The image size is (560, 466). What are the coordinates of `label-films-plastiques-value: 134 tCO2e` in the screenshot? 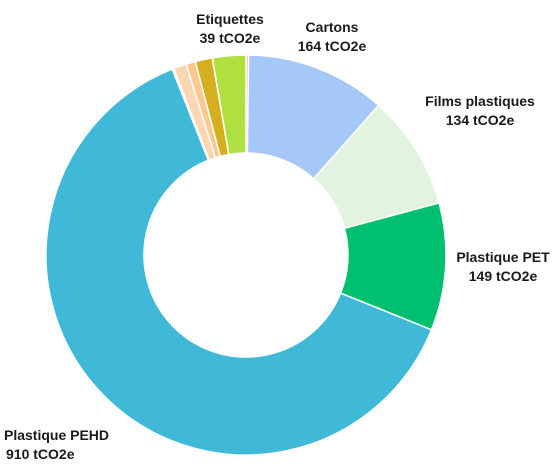 It's located at (480, 120).